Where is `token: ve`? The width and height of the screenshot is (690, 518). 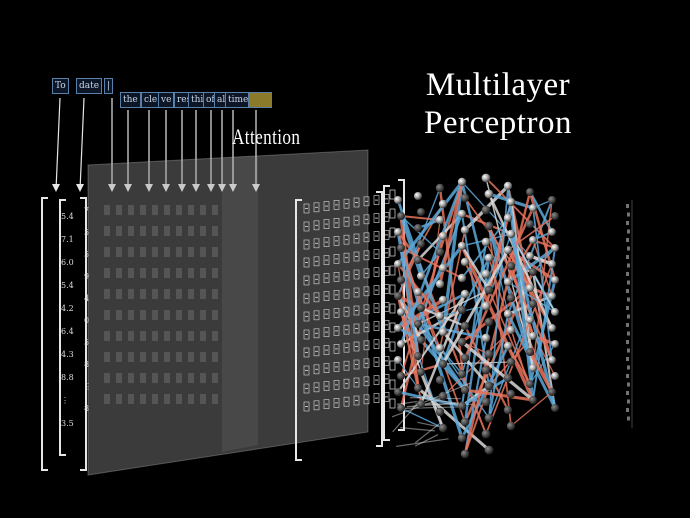 token: ve is located at coordinates (166, 100).